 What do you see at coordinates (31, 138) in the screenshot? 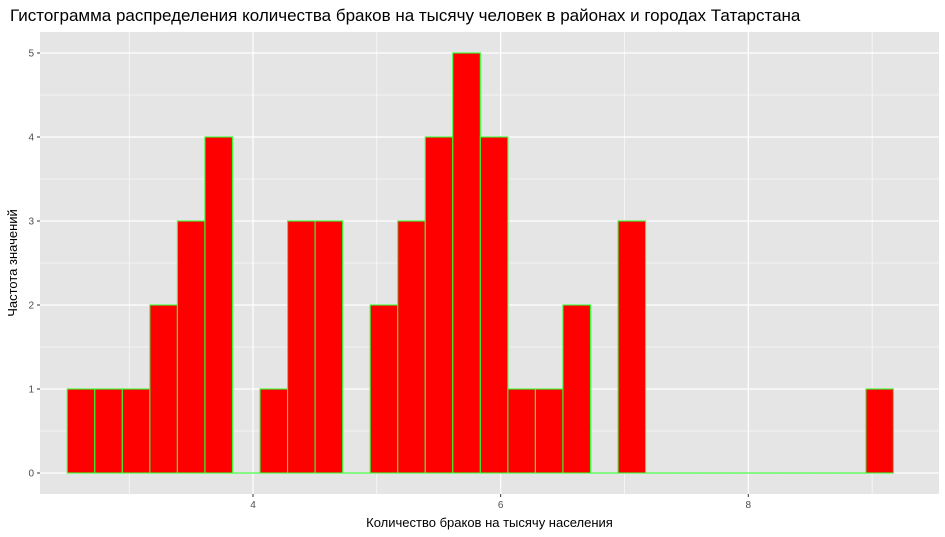
I see `y-tick-label: 4` at bounding box center [31, 138].